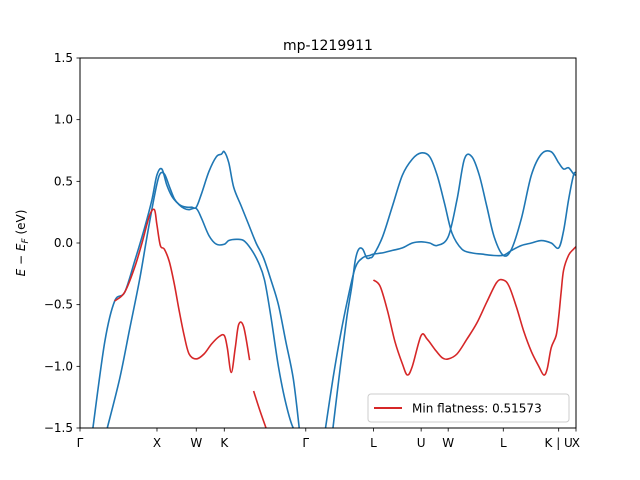  What do you see at coordinates (21, 224) in the screenshot?
I see `y-label-unit: (eV)` at bounding box center [21, 224].